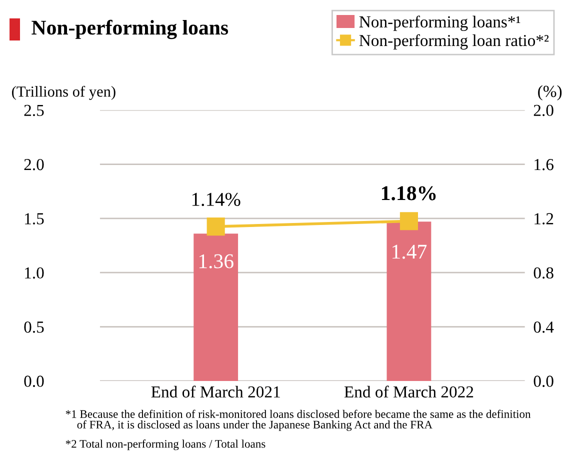  I want to click on data-label: 1.18%, so click(409, 193).